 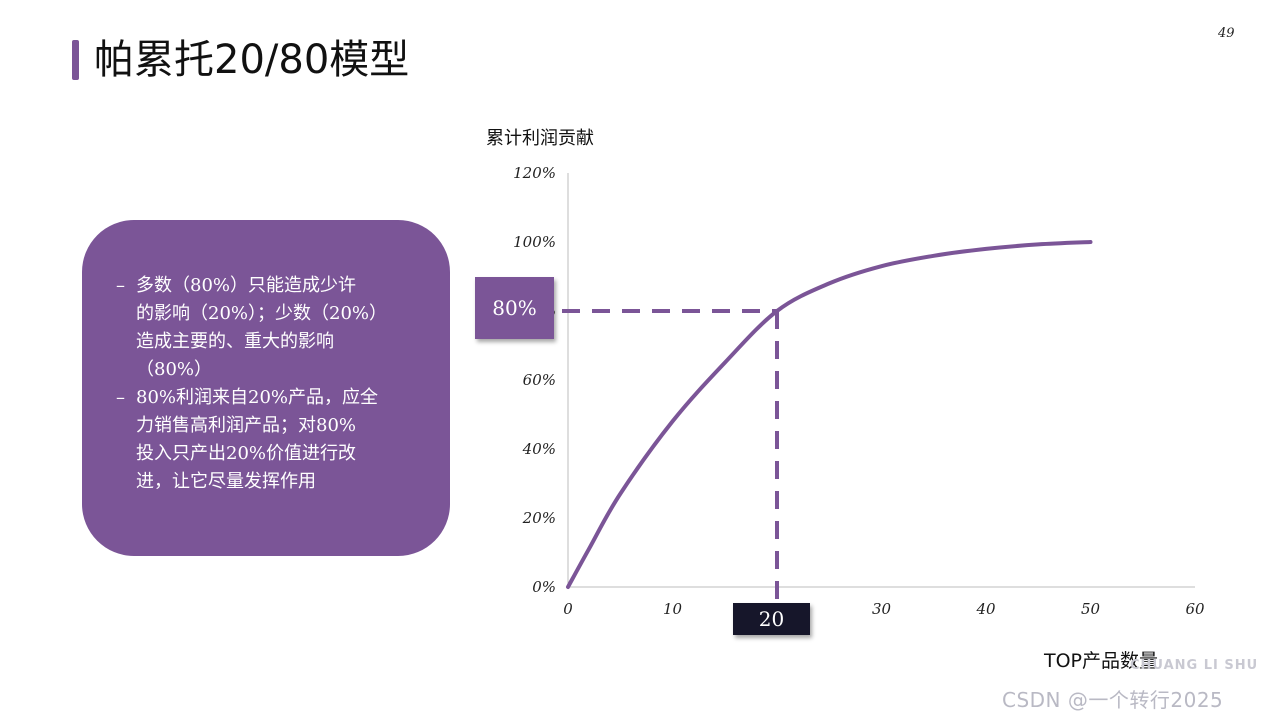 What do you see at coordinates (534, 242) in the screenshot?
I see `y-tick-label: 100%` at bounding box center [534, 242].